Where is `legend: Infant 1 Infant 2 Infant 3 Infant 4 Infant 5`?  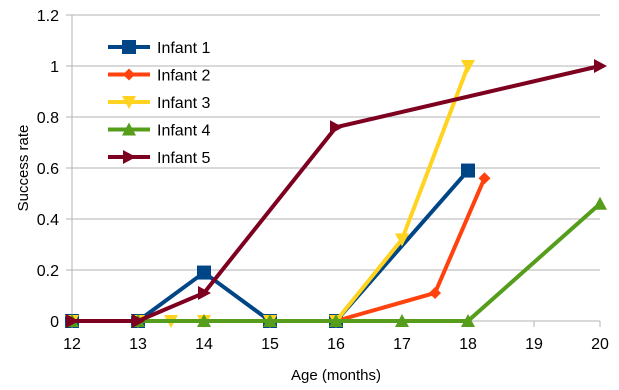 legend: Infant 1 Infant 2 Infant 3 Infant 4 Infant 5 is located at coordinates (159, 103).